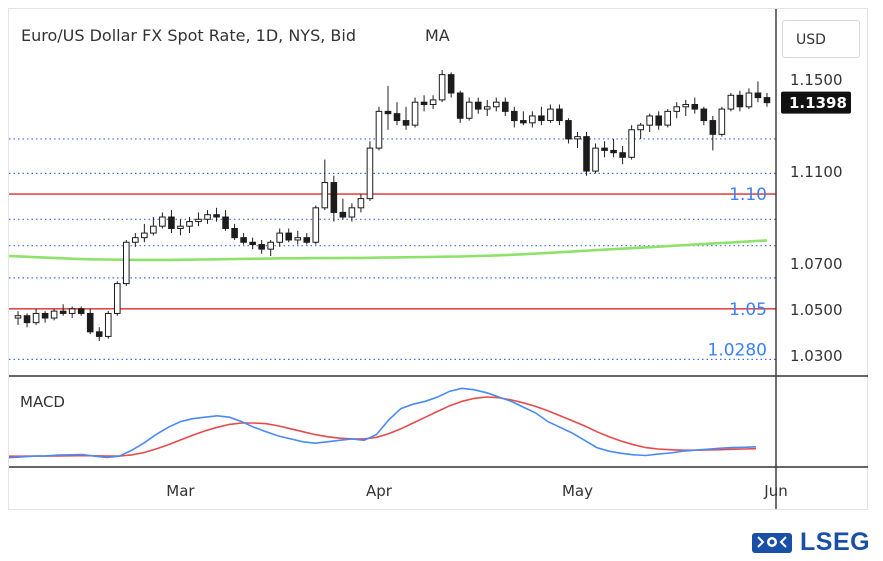 The width and height of the screenshot is (883, 561). I want to click on lseg-crest-icon, so click(772, 542).